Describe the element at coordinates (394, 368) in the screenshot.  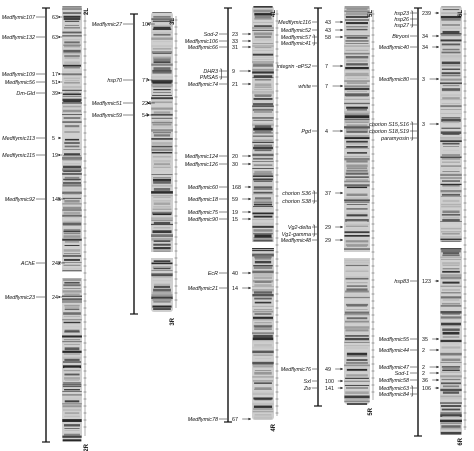
I see `marker-label: Medflymic47` at that location.